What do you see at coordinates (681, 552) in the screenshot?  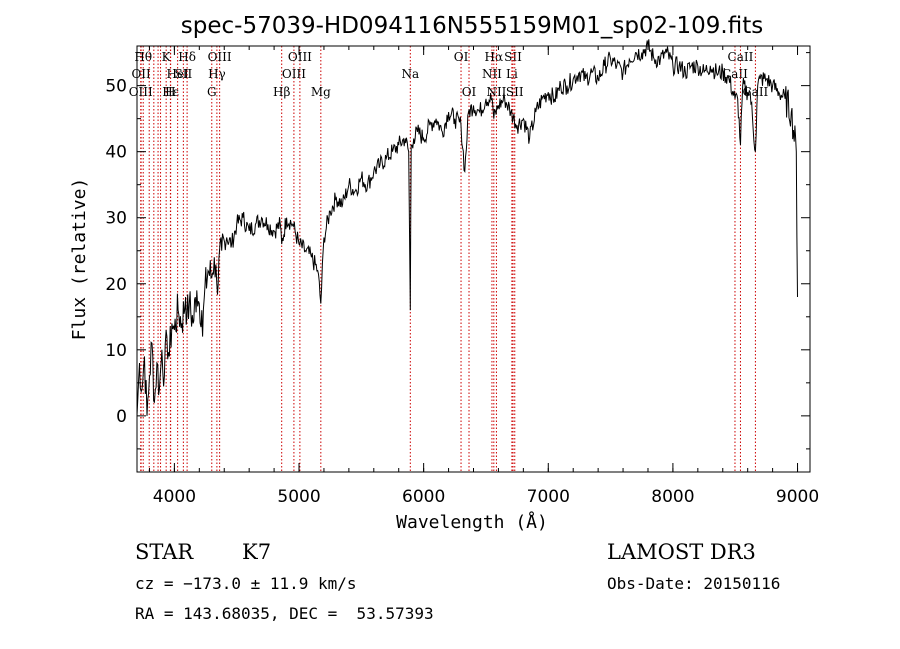 I see `survey-name: LAMOST DR3` at bounding box center [681, 552].